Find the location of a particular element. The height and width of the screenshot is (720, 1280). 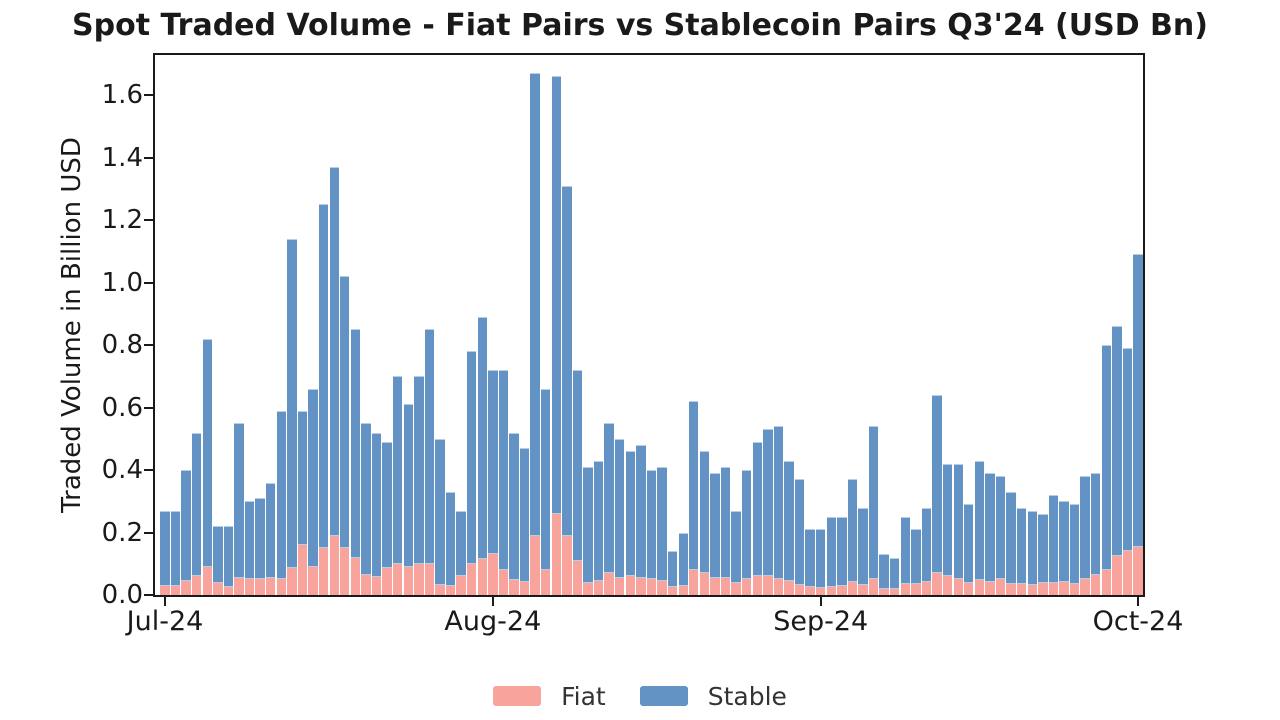

x-tick-mark is located at coordinates (820, 601).